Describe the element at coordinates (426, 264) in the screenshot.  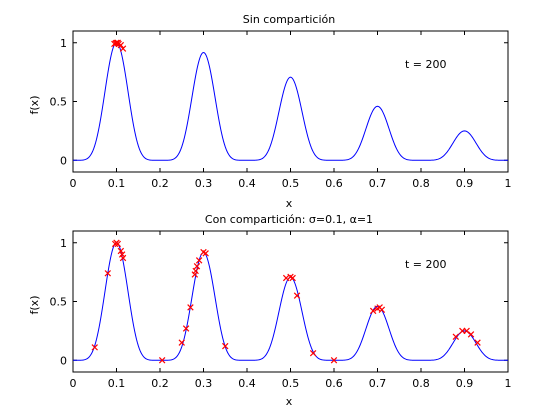
I see `chart-bottom-annotation: t = 200` at that location.